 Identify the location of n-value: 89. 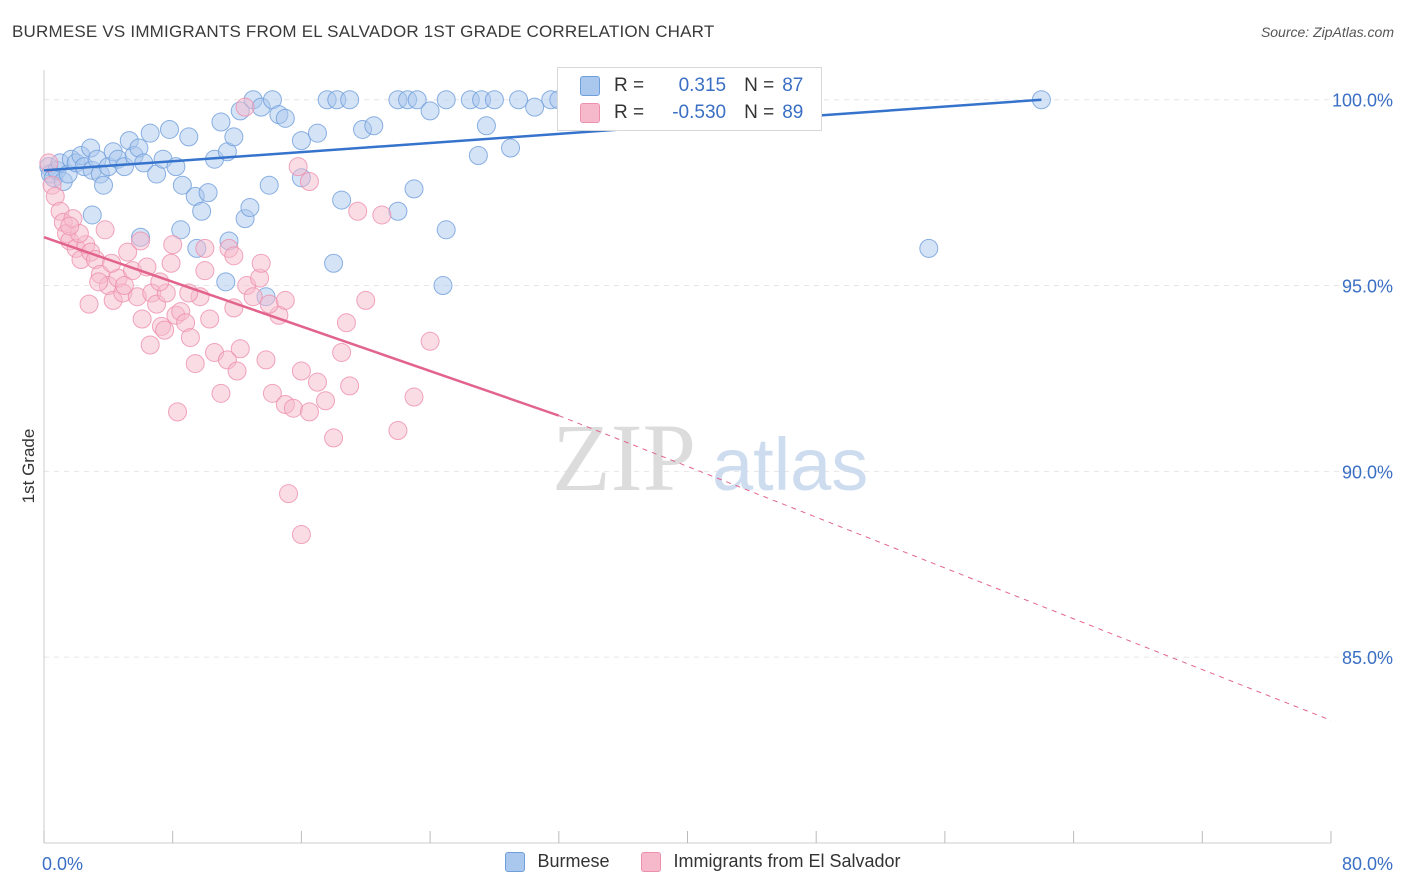
(793, 112).